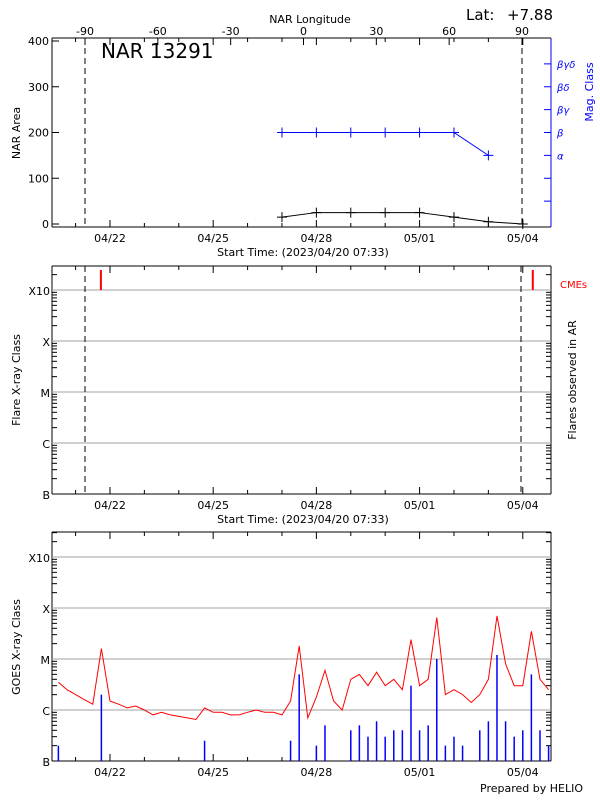  What do you see at coordinates (522, 31) in the screenshot?
I see `longitude-tick-label: 90` at bounding box center [522, 31].